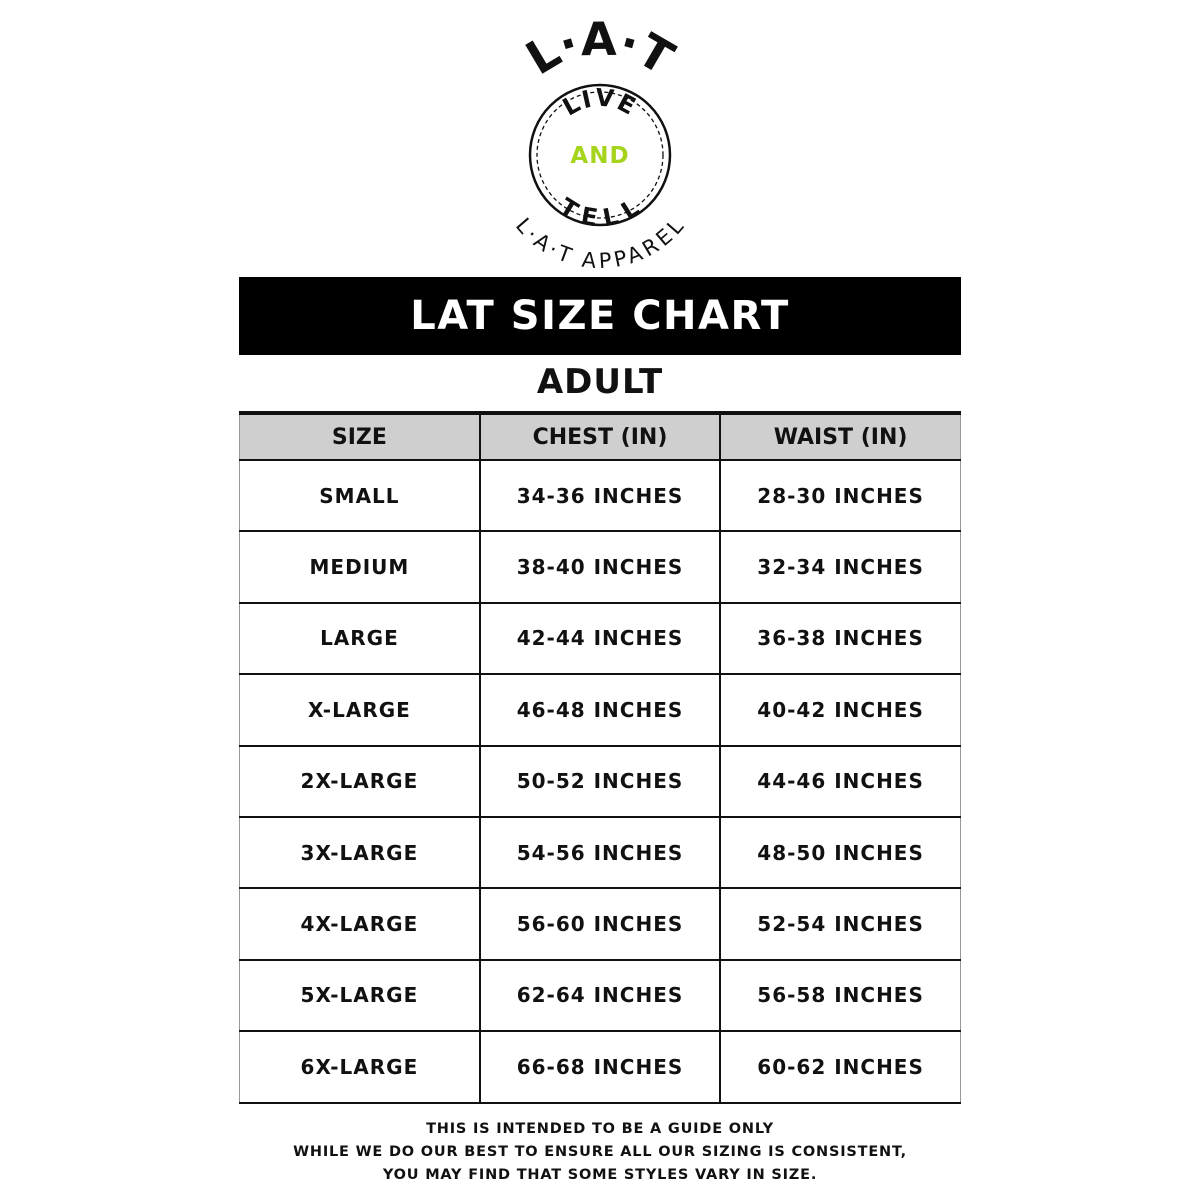  Describe the element at coordinates (359, 567) in the screenshot. I see `size-cell: MEDIUM` at that location.